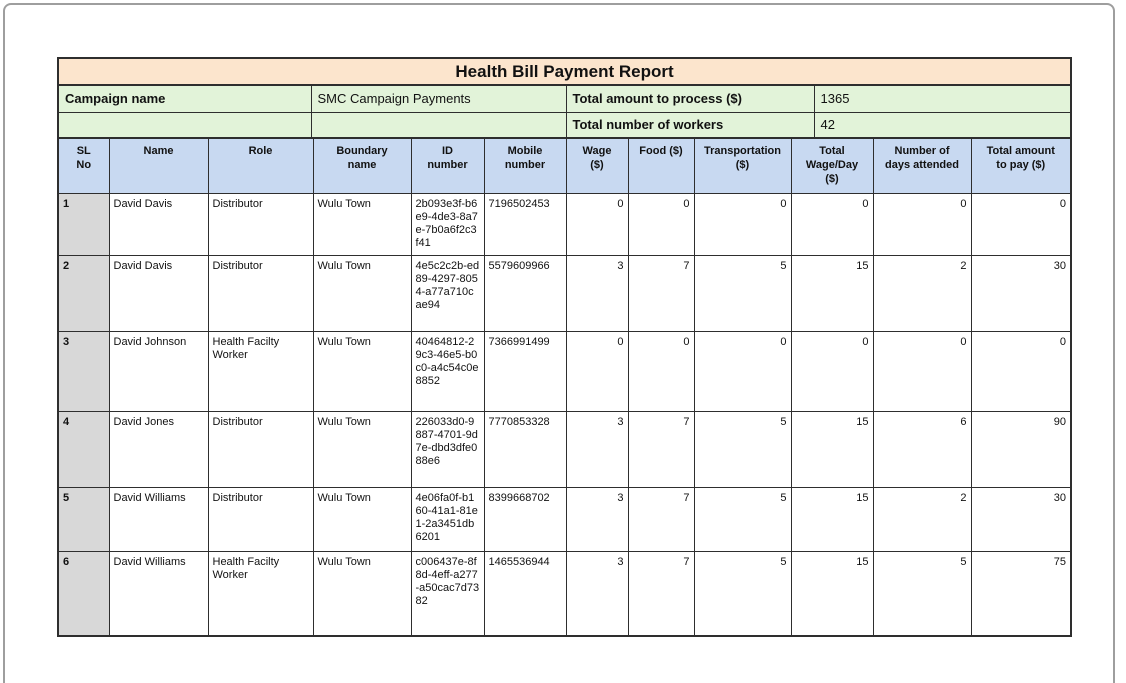  I want to click on cell-name: David Davis, so click(158, 224).